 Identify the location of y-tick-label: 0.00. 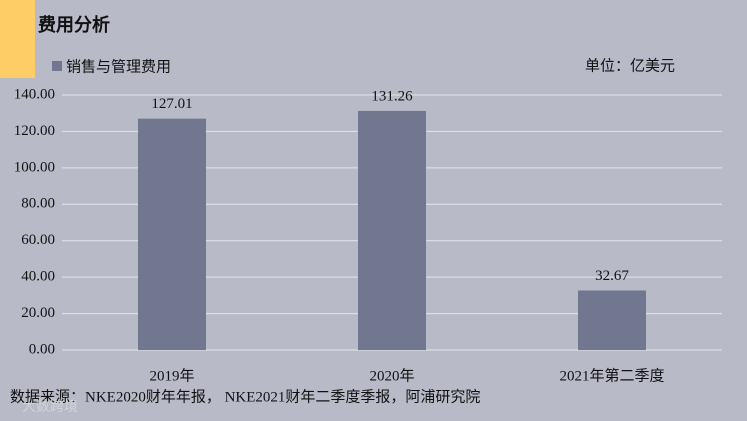
(42, 349).